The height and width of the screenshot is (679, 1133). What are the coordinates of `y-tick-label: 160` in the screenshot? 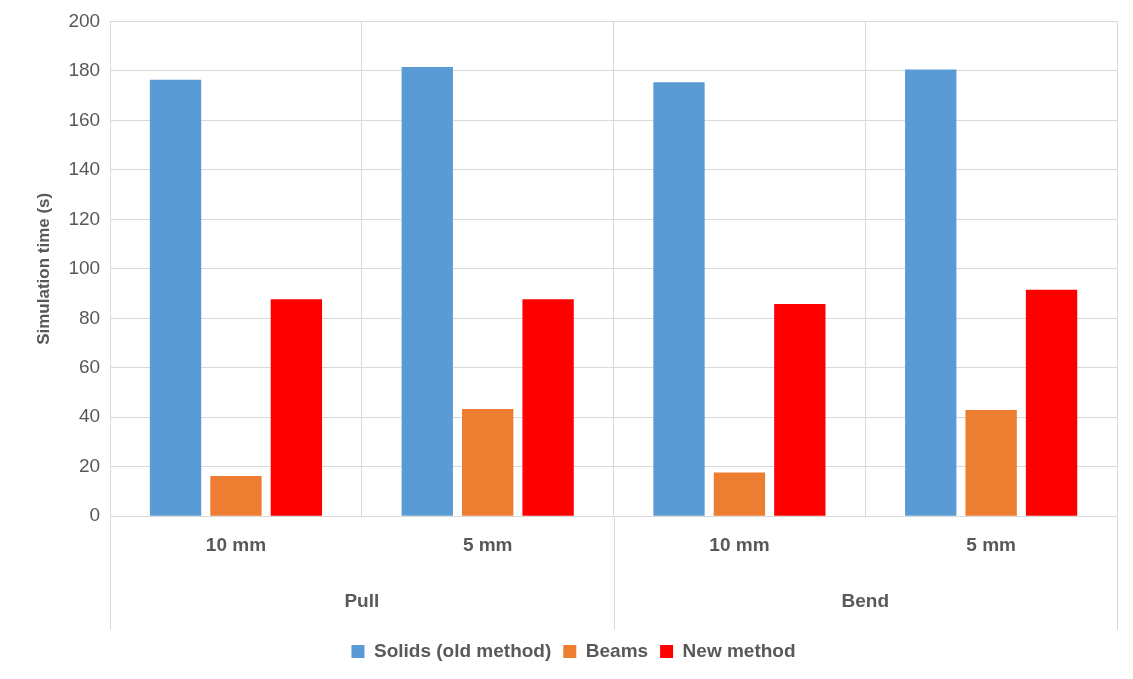 It's located at (84, 119).